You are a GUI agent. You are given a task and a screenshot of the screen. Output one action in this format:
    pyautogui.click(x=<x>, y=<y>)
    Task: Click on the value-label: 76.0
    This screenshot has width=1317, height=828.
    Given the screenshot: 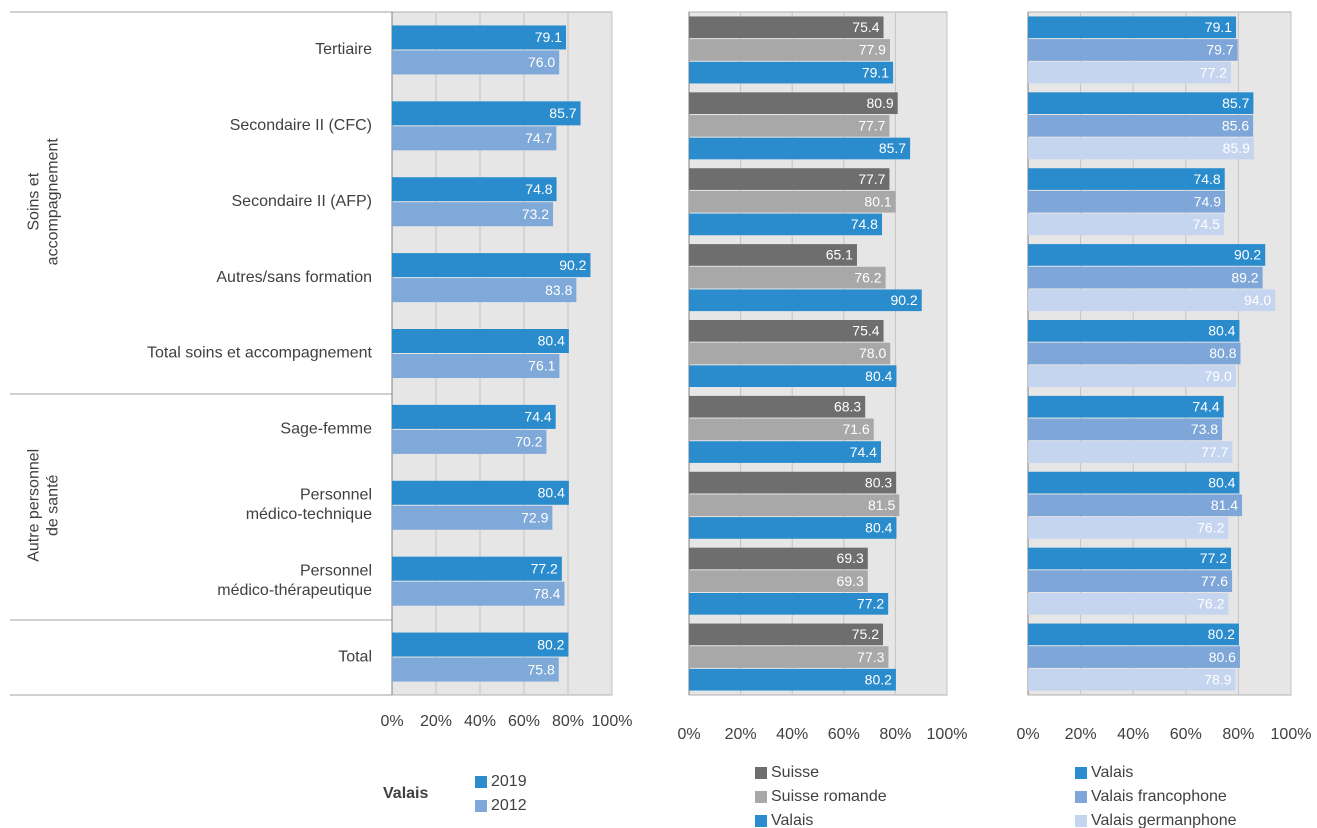 What is the action you would take?
    pyautogui.click(x=541, y=62)
    